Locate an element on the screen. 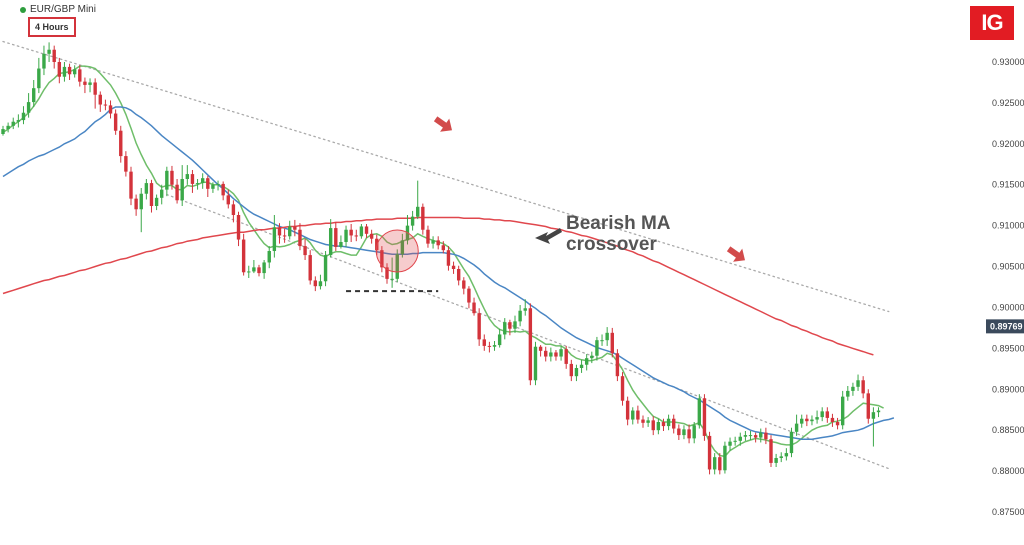 The height and width of the screenshot is (545, 1024). last-price-label: 0.89769 is located at coordinates (1006, 326).